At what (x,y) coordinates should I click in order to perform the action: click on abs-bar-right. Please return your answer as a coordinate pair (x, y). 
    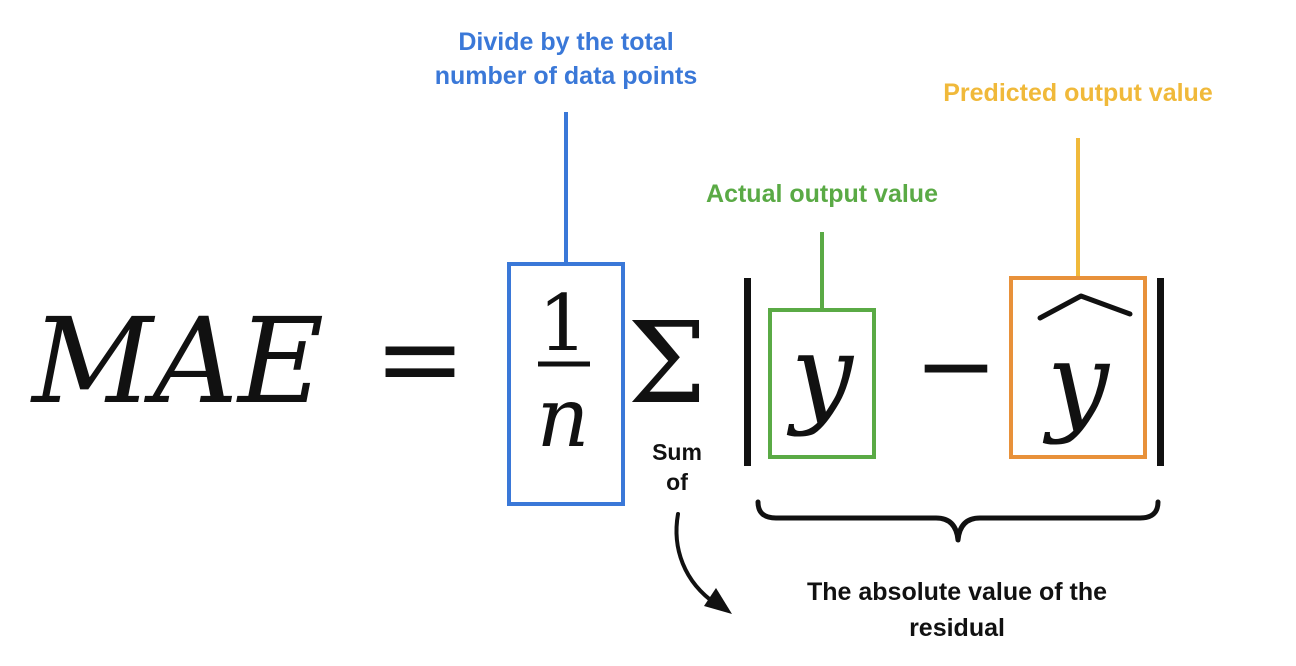
    Looking at the image, I should click on (1160, 372).